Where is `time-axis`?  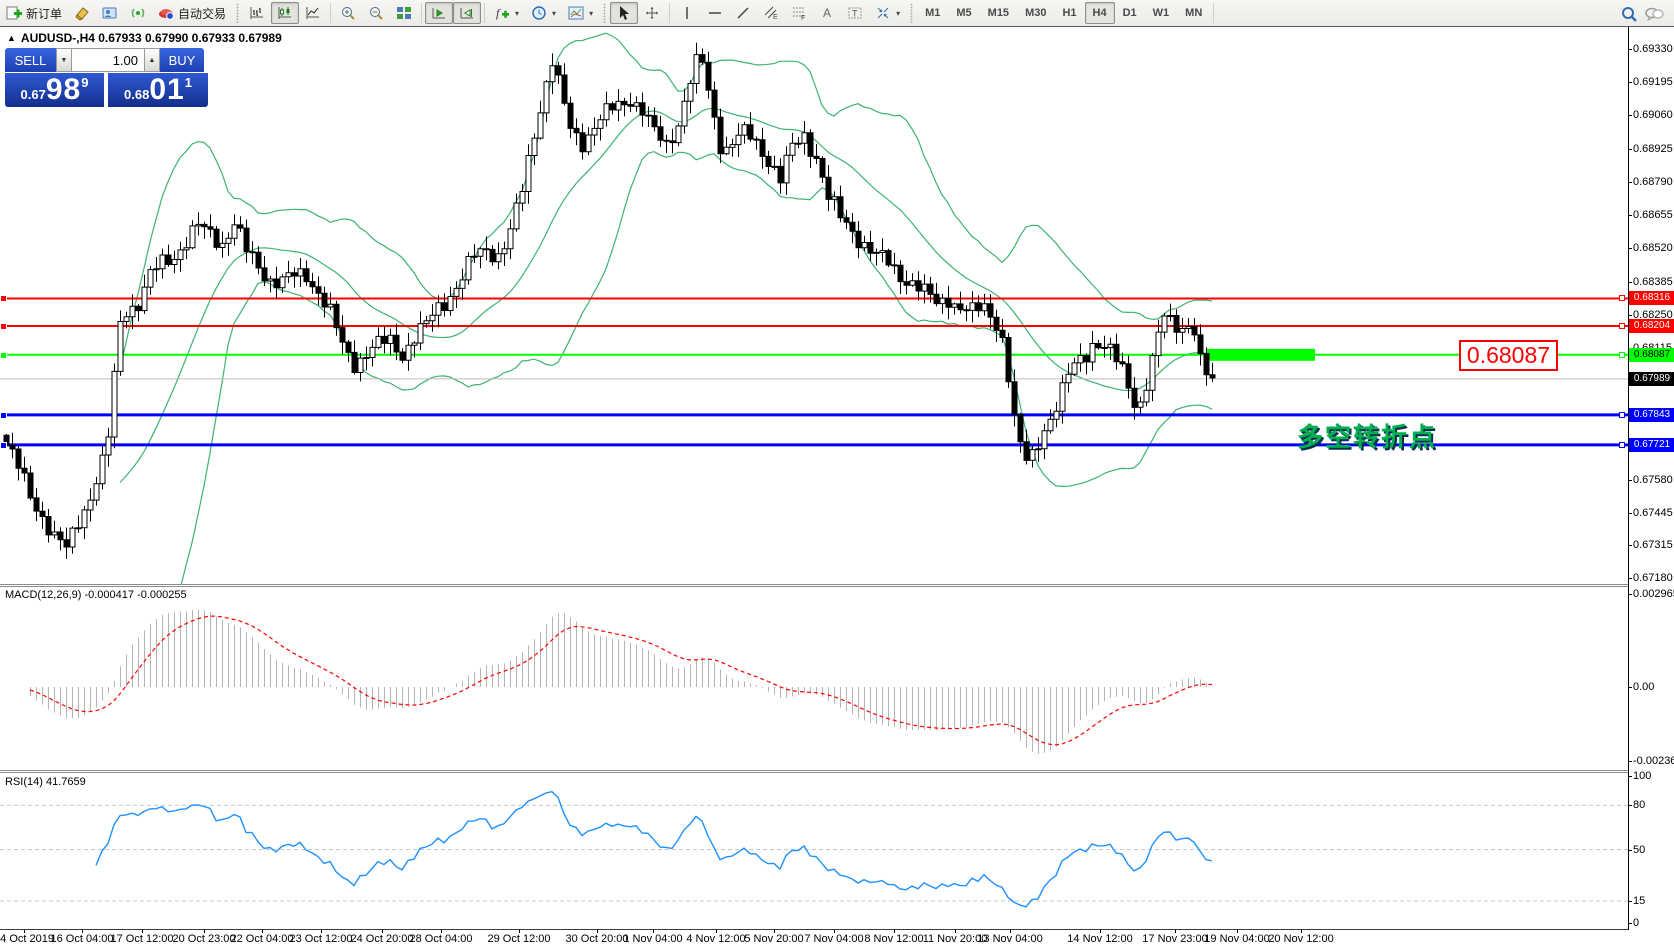
time-axis is located at coordinates (837, 938).